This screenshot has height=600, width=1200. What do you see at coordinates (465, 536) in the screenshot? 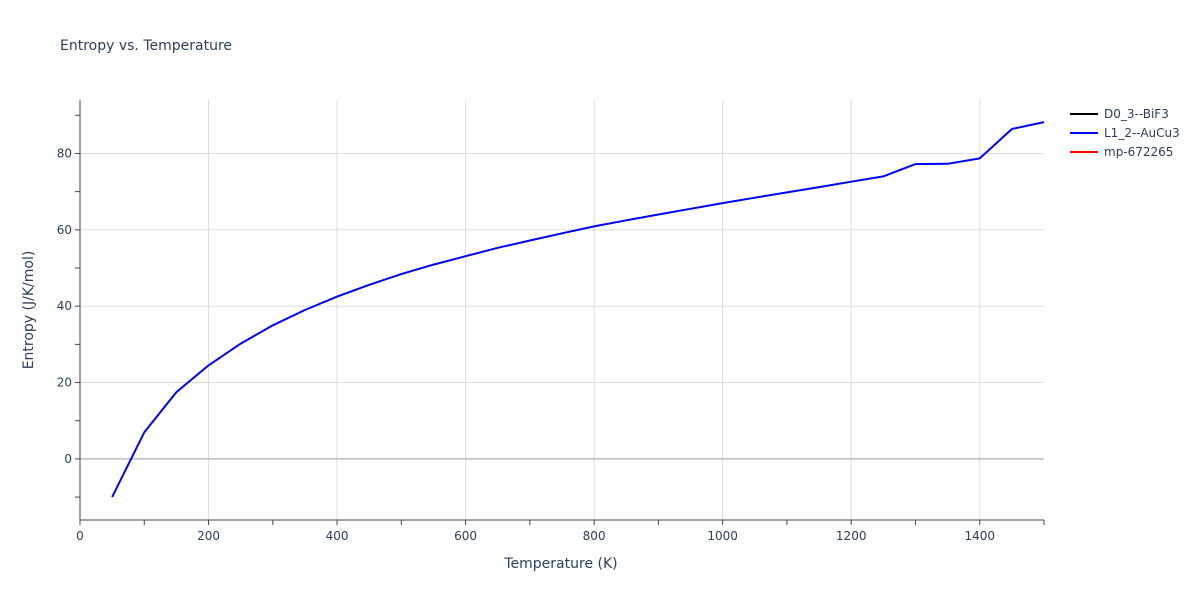
I see `x-tick-label: 600` at bounding box center [465, 536].